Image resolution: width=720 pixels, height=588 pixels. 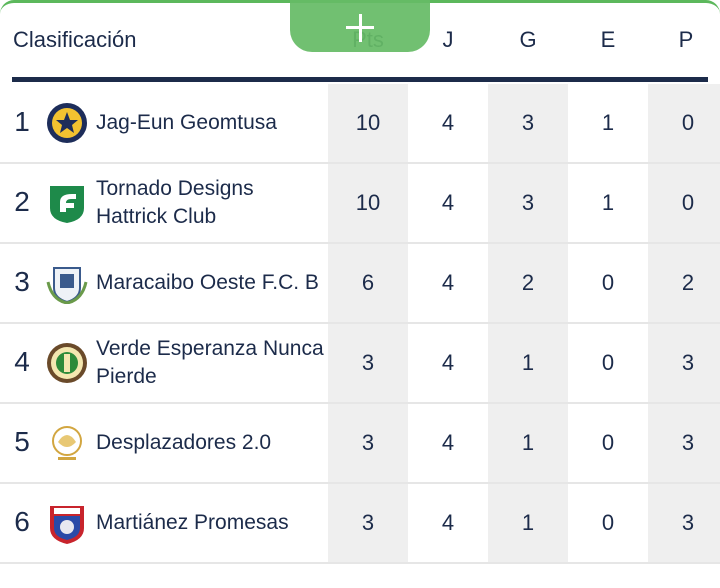 I want to click on table-title: Clasificación, so click(x=75, y=39).